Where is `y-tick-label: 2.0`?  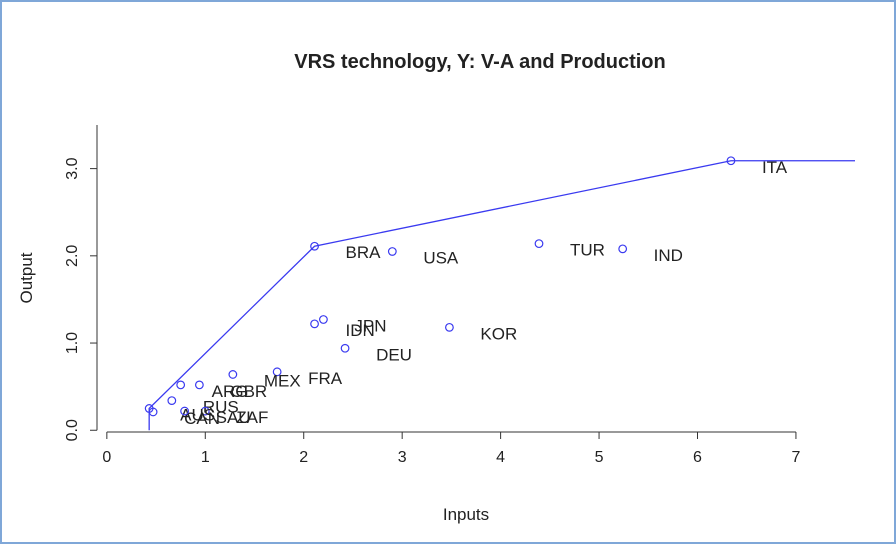
y-tick-label: 2.0 is located at coordinates (72, 256).